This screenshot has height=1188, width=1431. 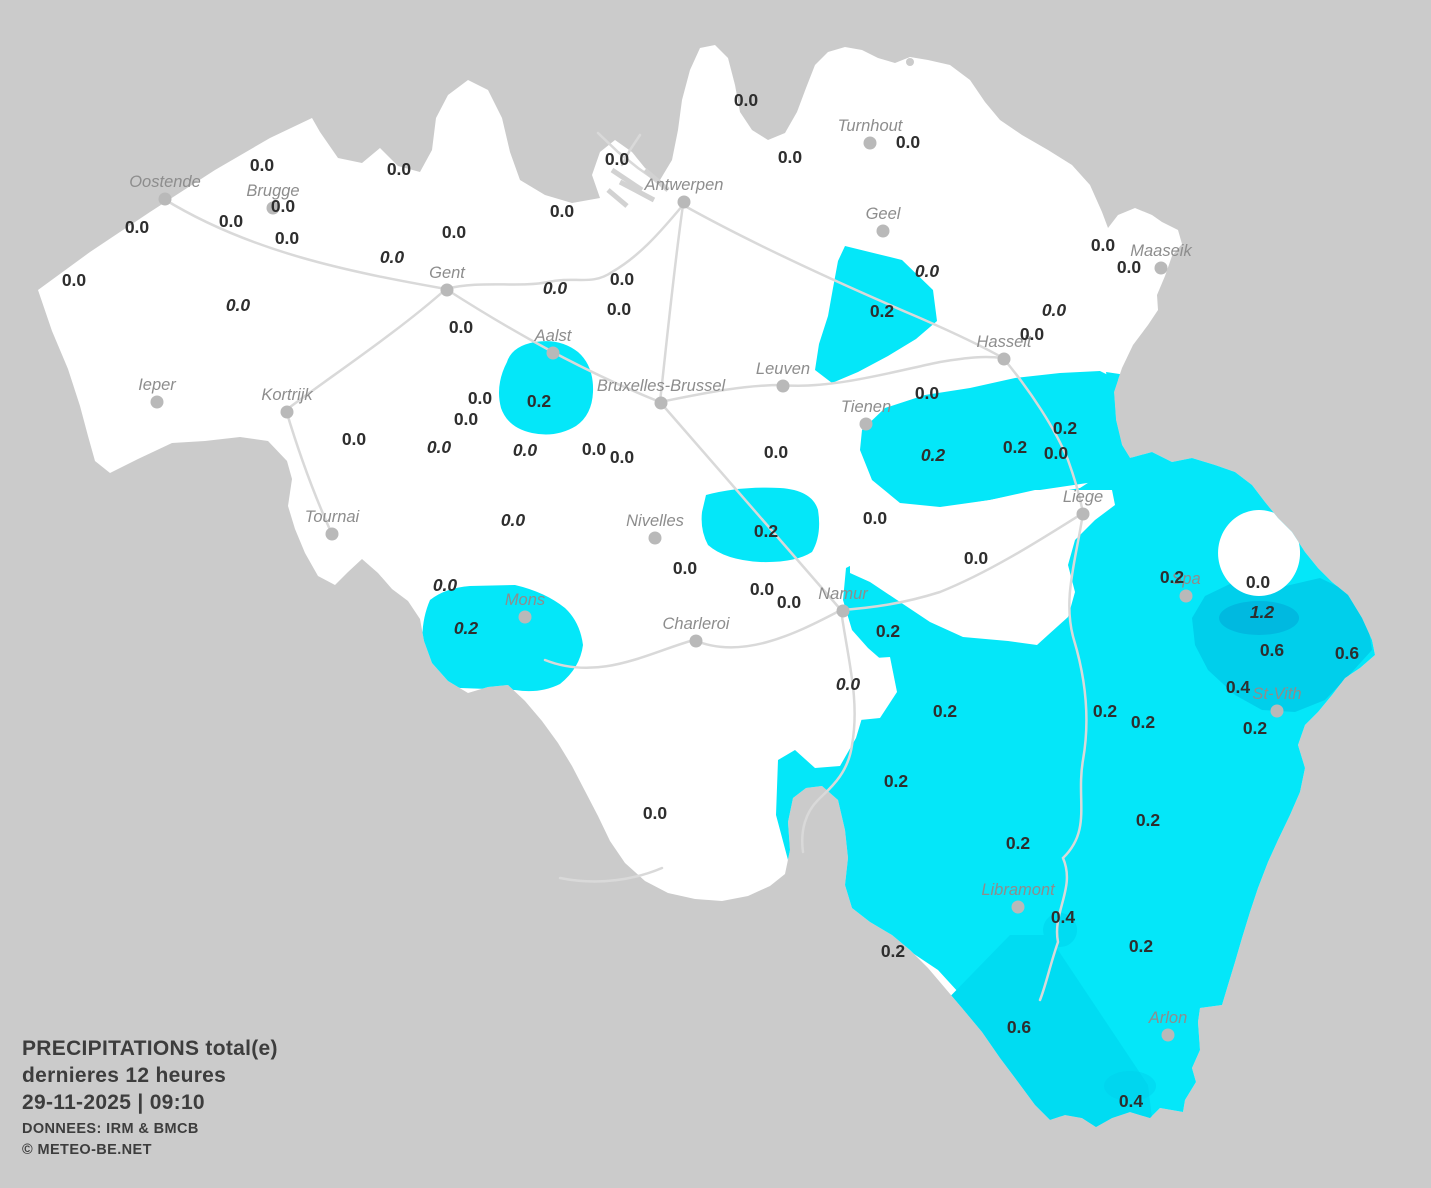 I want to click on city-label: Maaseik, so click(x=1161, y=251).